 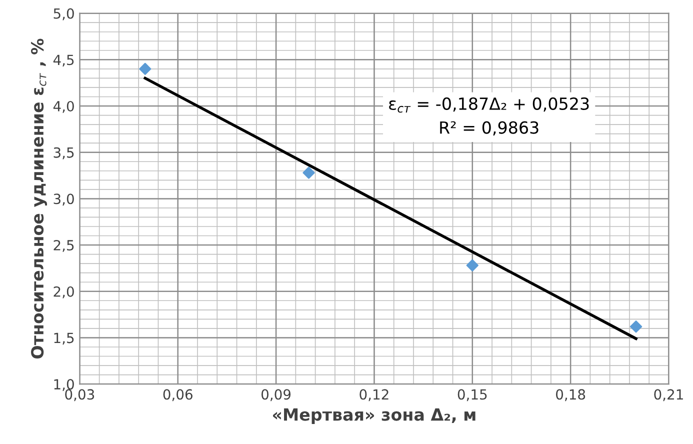 I want to click on y-tick-label: 3,5, so click(x=64, y=153).